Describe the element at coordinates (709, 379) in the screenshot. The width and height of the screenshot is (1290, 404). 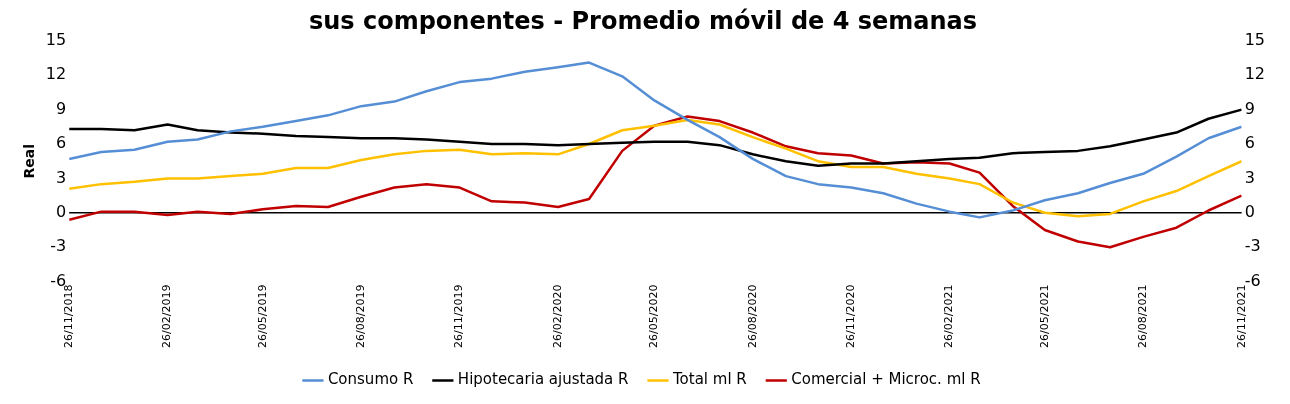
I see `legend-label: Total ml R` at that location.